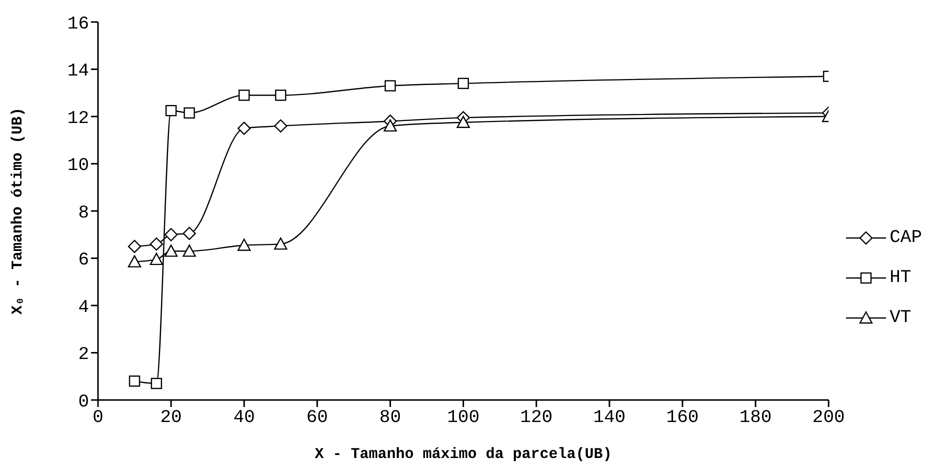 The height and width of the screenshot is (476, 930). What do you see at coordinates (682, 418) in the screenshot?
I see `x-tick-label: 160` at bounding box center [682, 418].